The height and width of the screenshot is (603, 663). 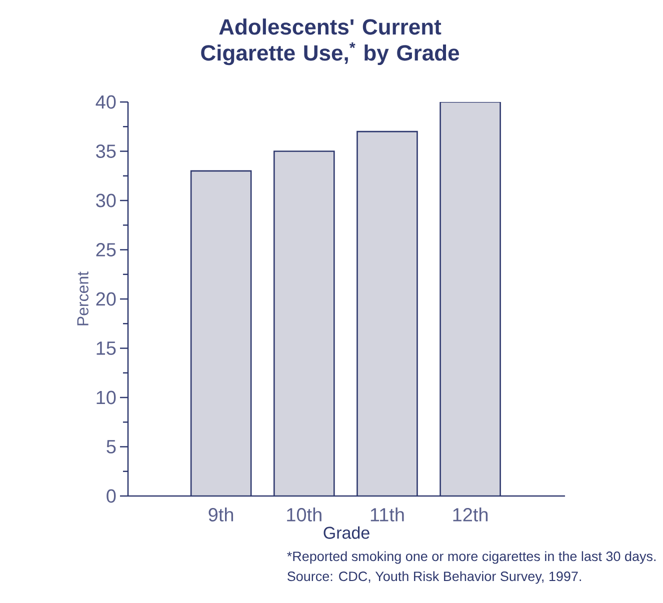 What do you see at coordinates (111, 496) in the screenshot?
I see `y-tick-label: 0` at bounding box center [111, 496].